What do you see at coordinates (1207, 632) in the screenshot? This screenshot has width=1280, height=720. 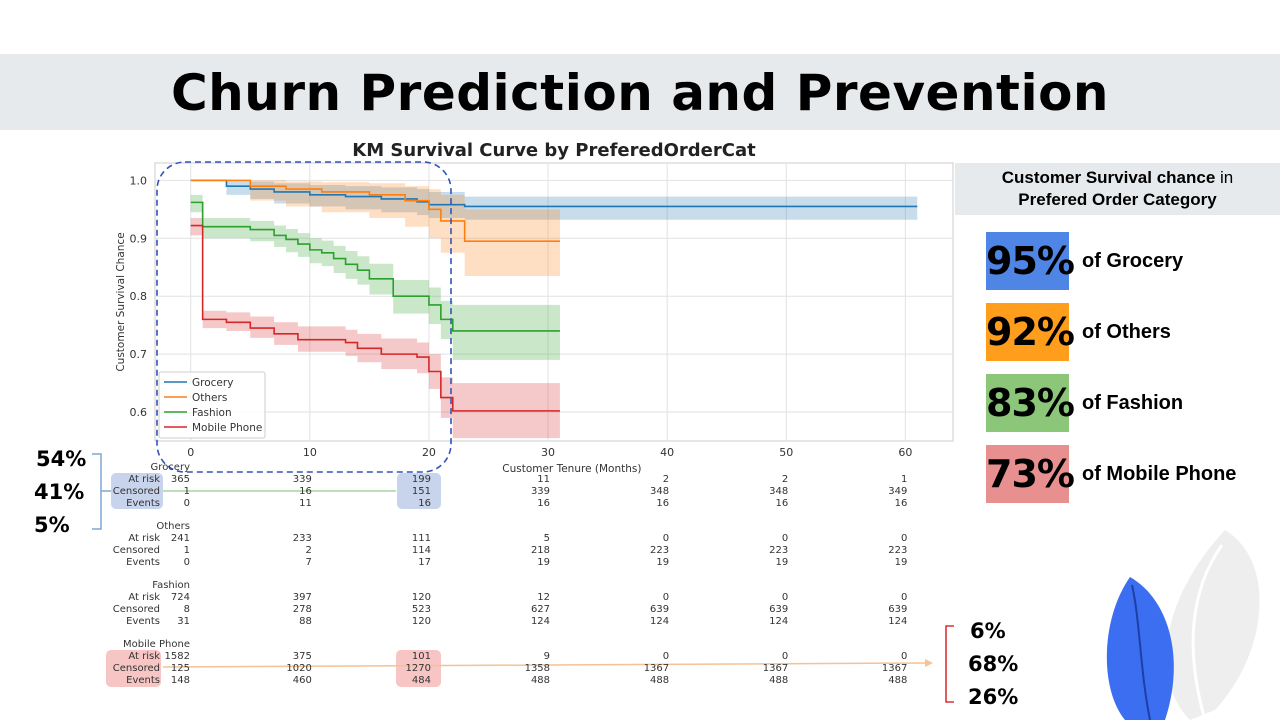 I see `leaf-grey-vein` at bounding box center [1207, 632].